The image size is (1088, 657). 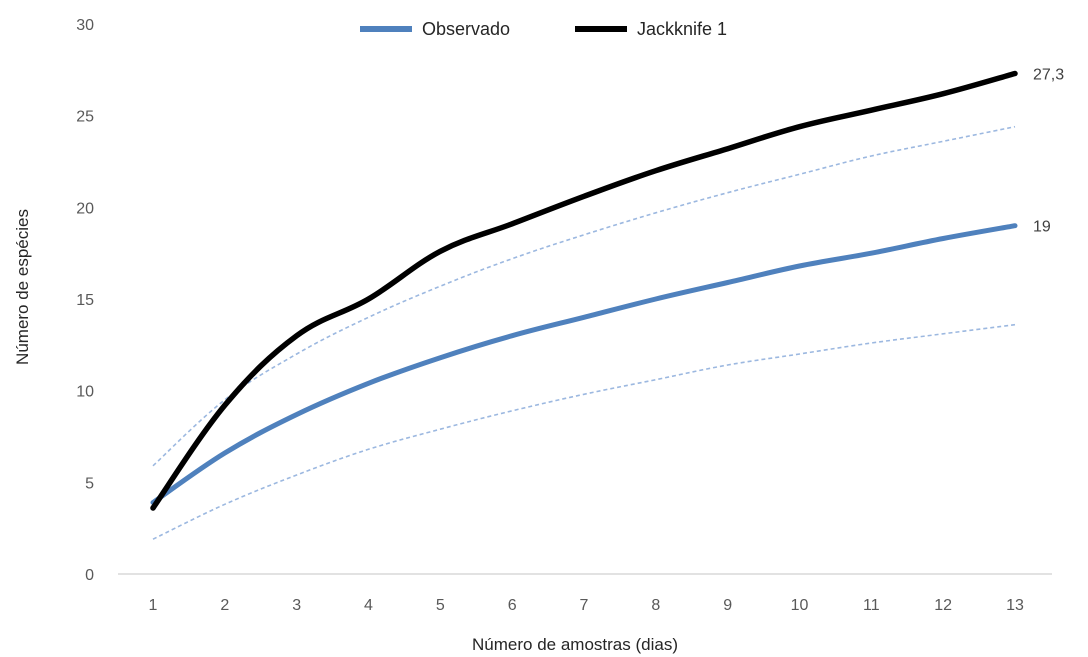 What do you see at coordinates (85, 117) in the screenshot?
I see `y-tick-label: 25` at bounding box center [85, 117].